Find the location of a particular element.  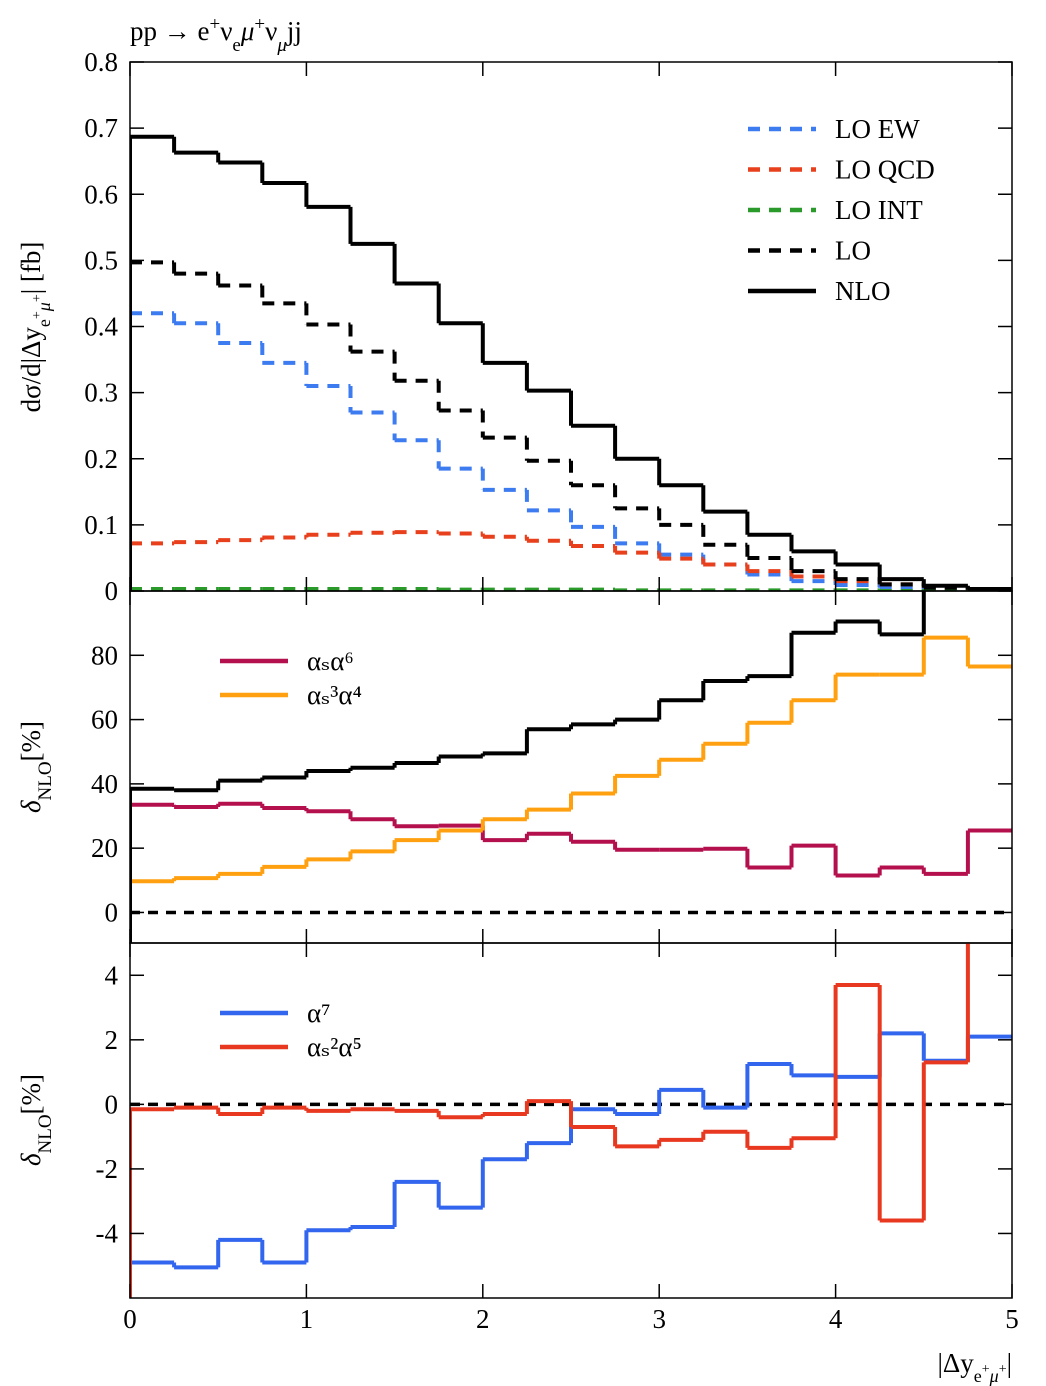

legend-label: LO is located at coordinates (853, 251).